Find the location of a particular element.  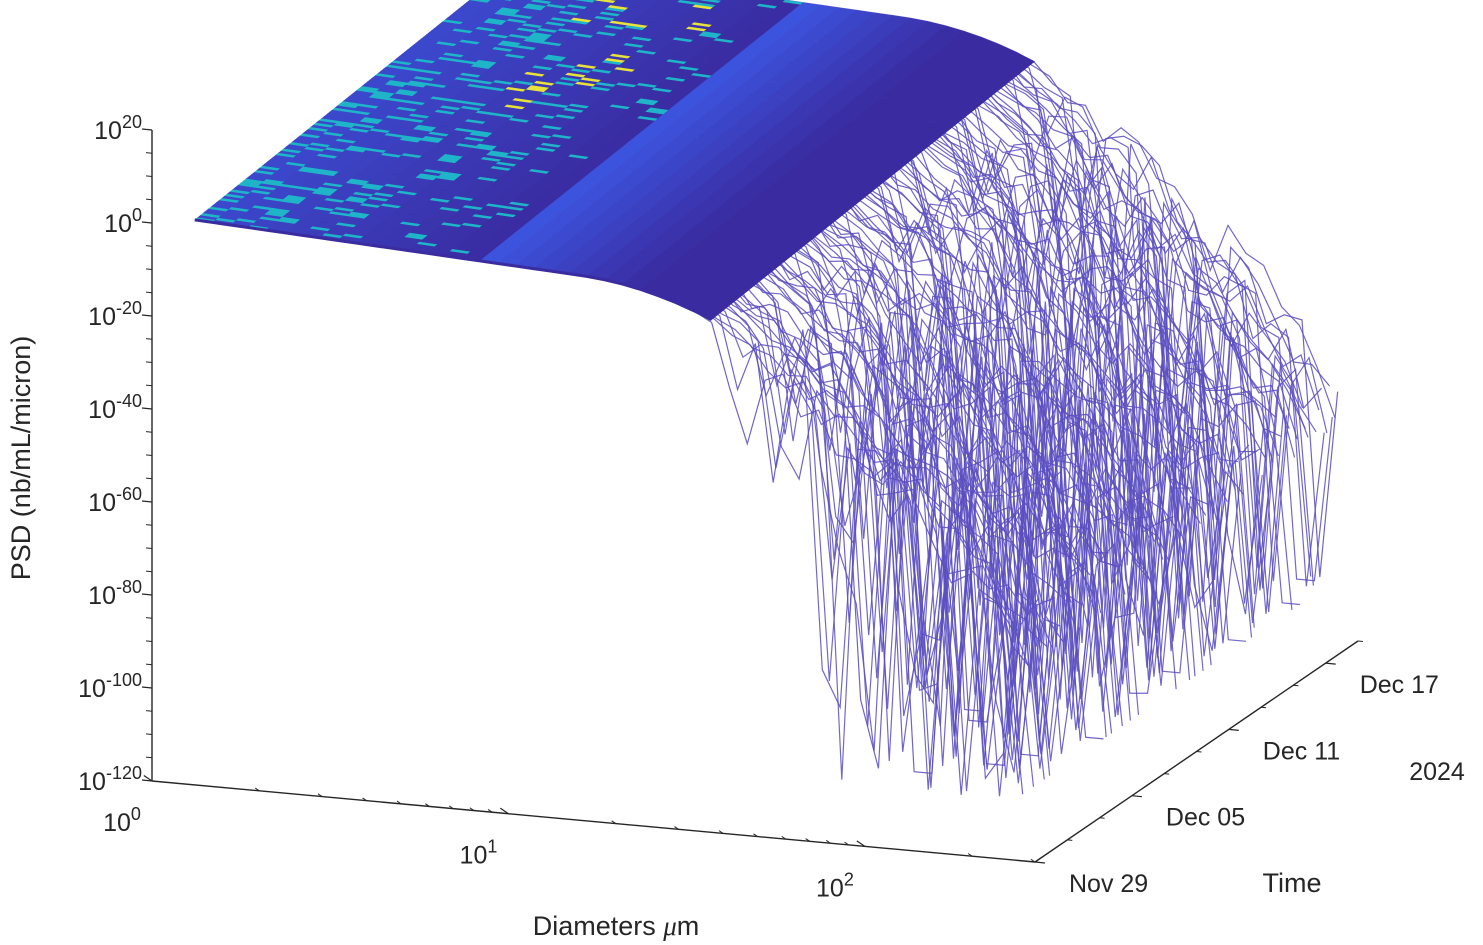

z-axis-title: PSD (nb/mL/micron) is located at coordinates (21, 458).